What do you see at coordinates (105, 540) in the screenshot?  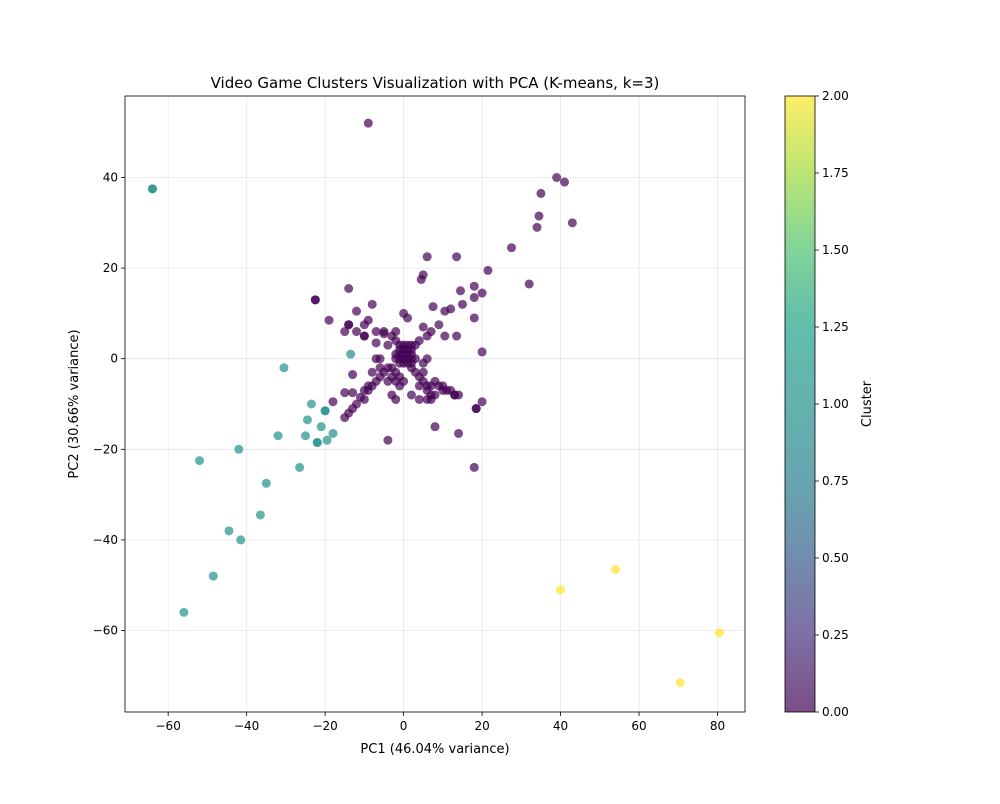 I see `y-tick-label: −40` at bounding box center [105, 540].